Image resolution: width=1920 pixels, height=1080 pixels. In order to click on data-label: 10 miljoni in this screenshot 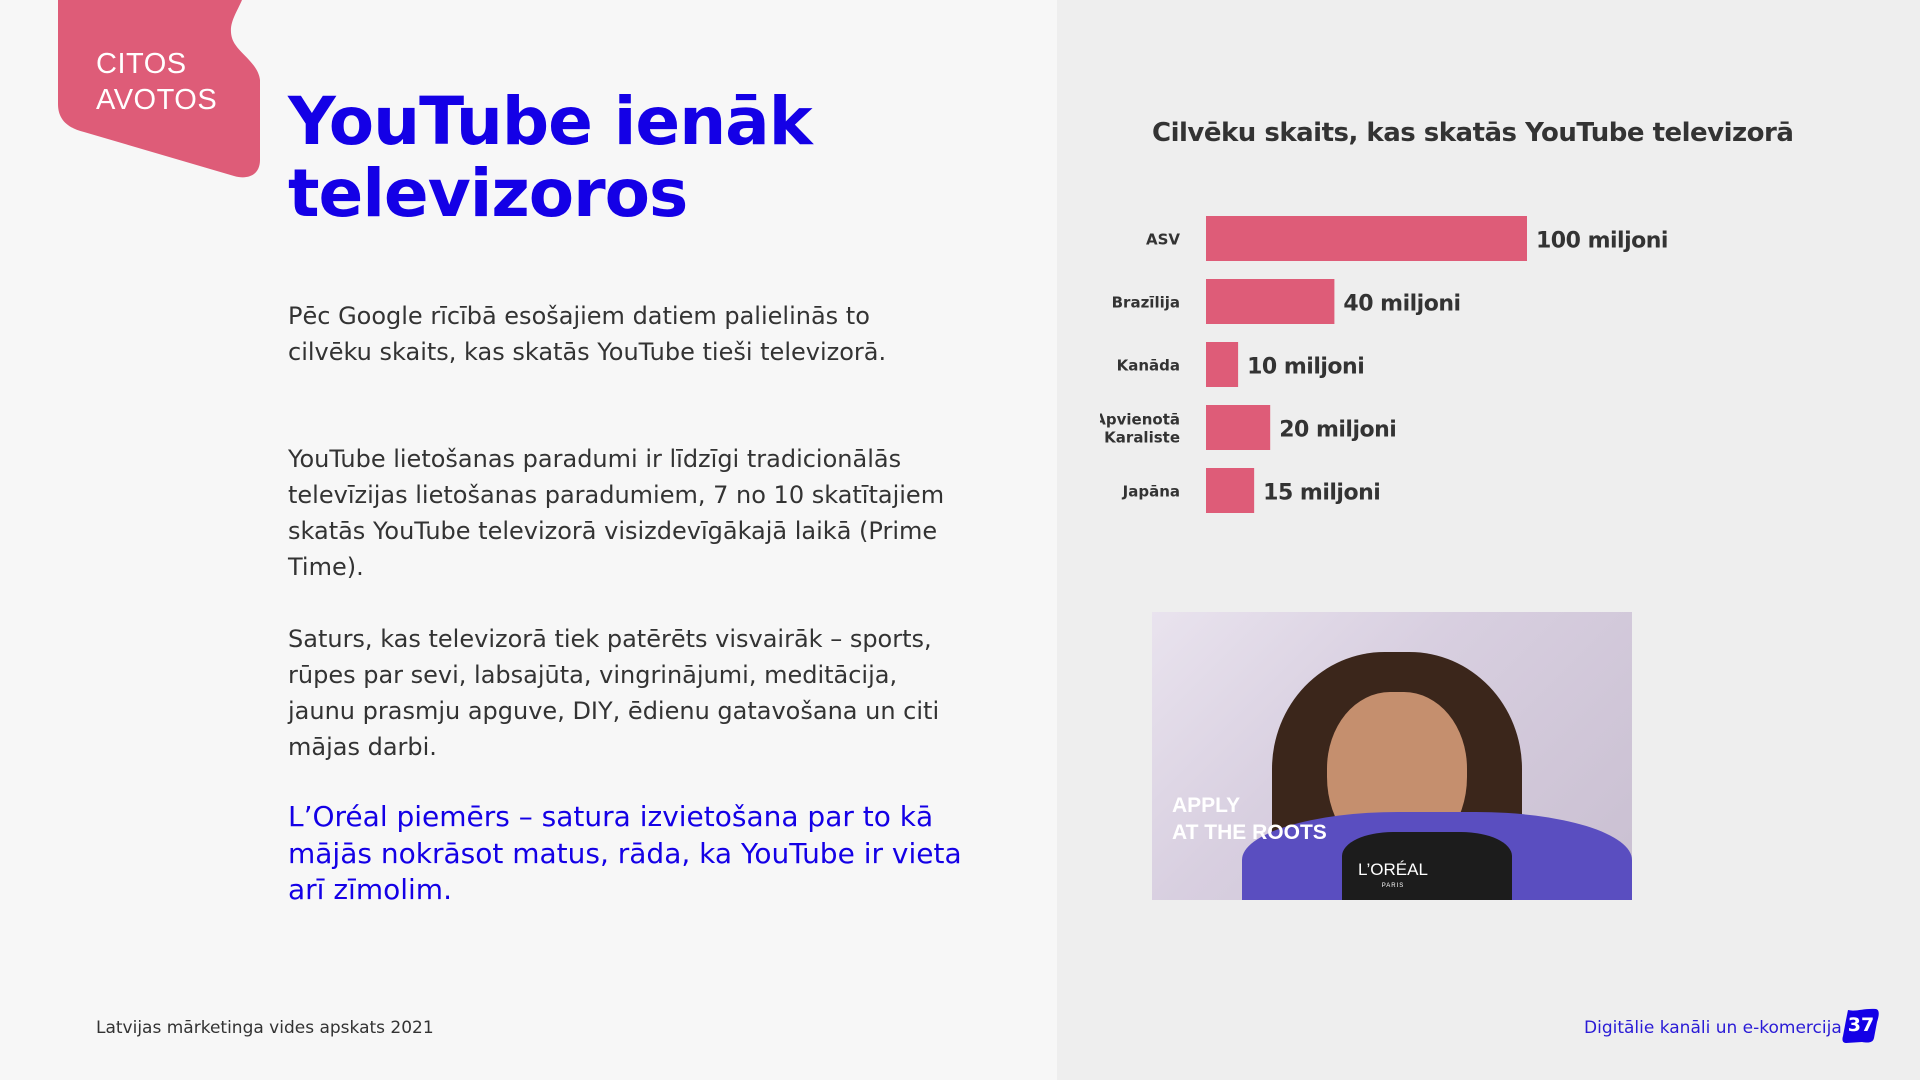, I will do `click(1305, 367)`.